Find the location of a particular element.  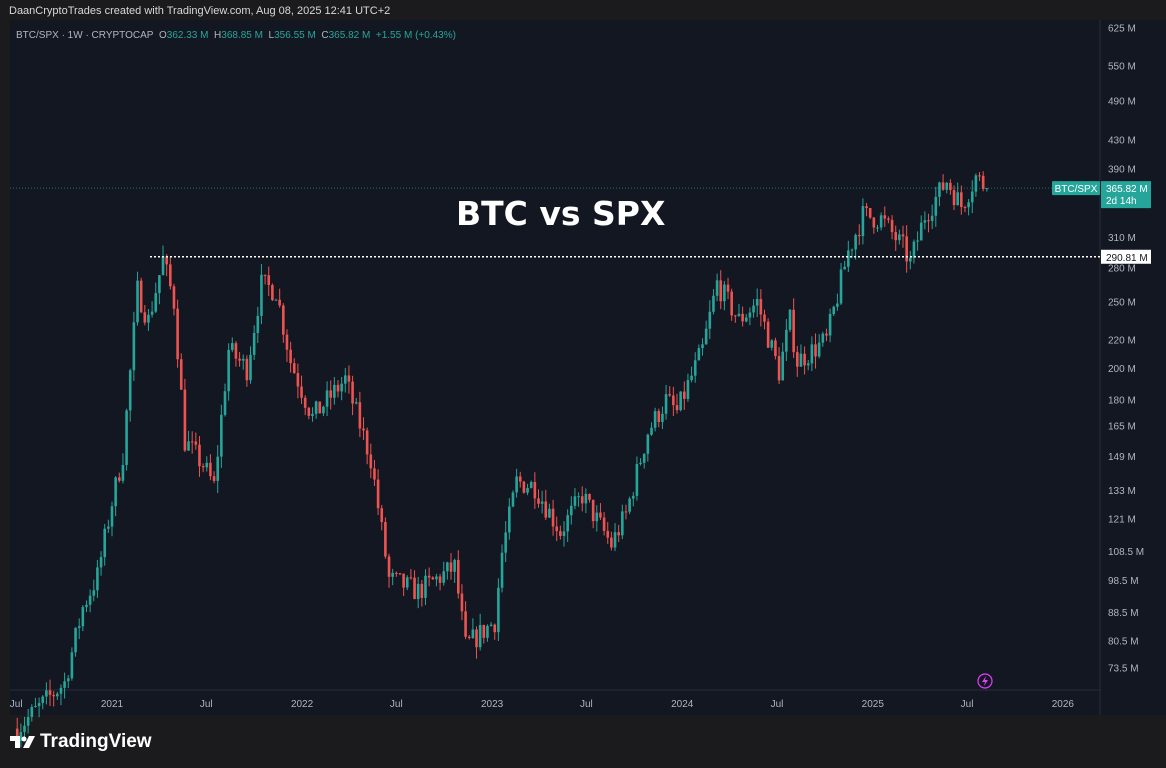

time-tick-label: 2023 is located at coordinates (492, 704).